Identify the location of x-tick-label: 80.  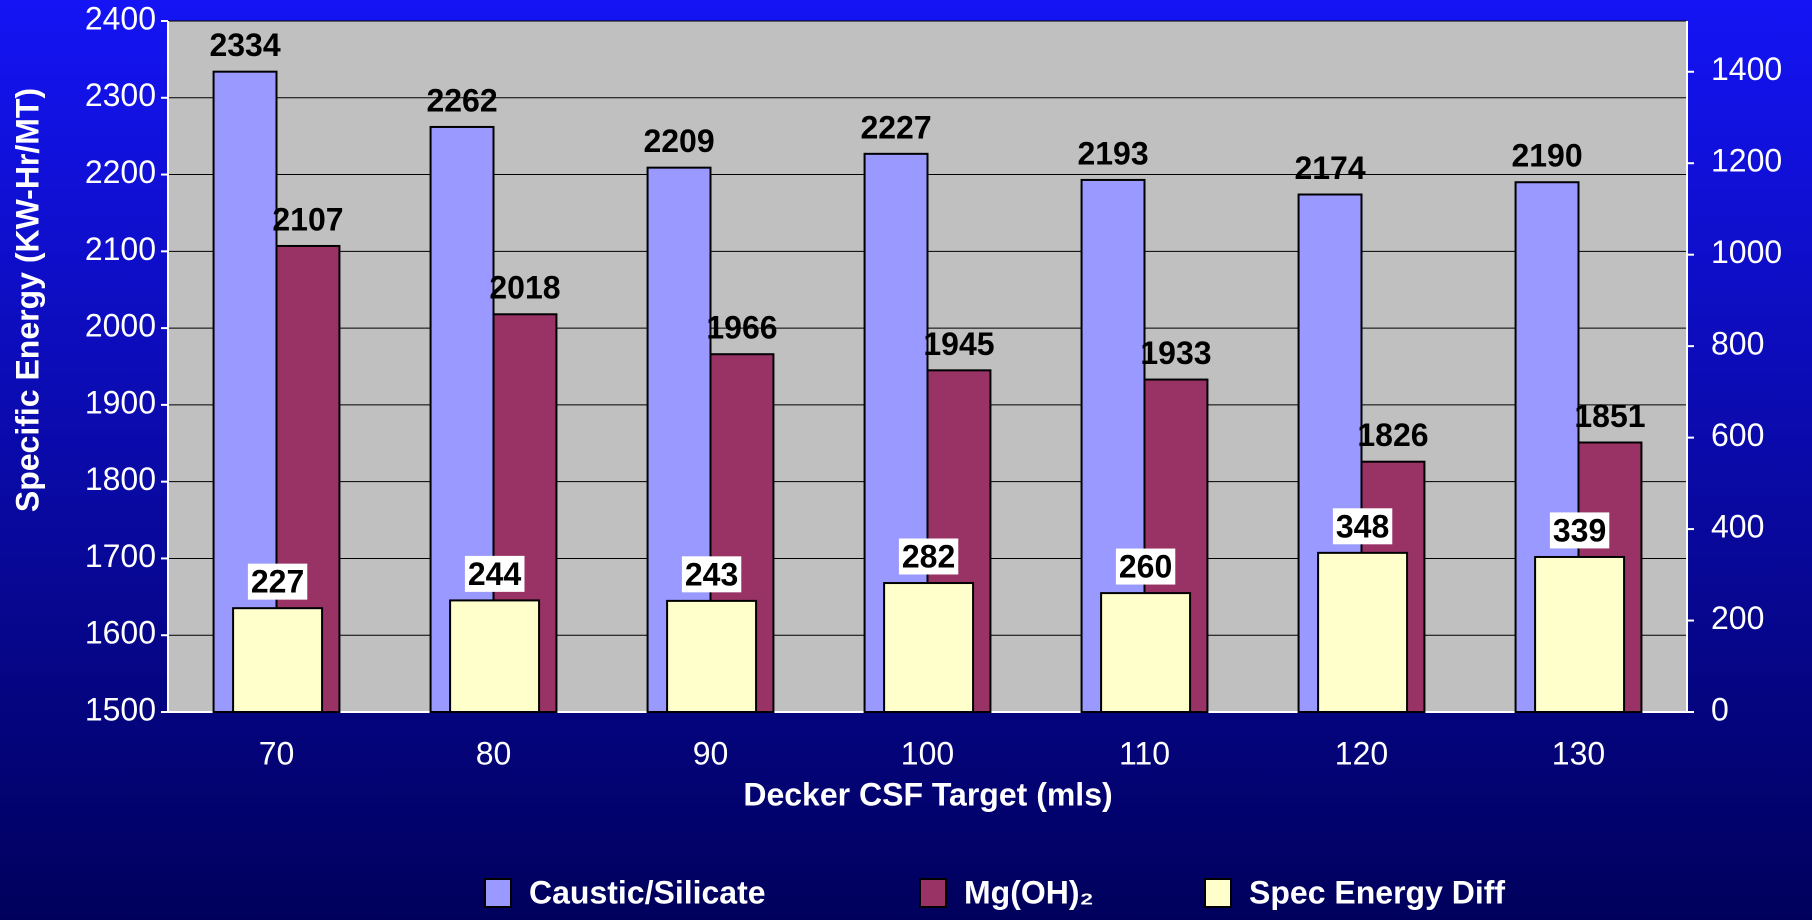
(494, 753).